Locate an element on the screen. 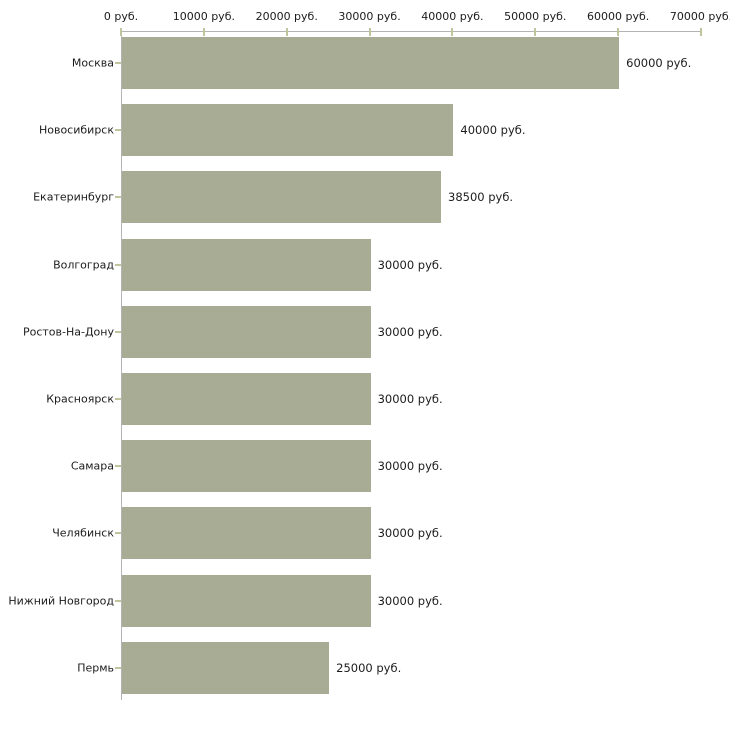  category-label: Ростов-На-Дону is located at coordinates (68, 332).